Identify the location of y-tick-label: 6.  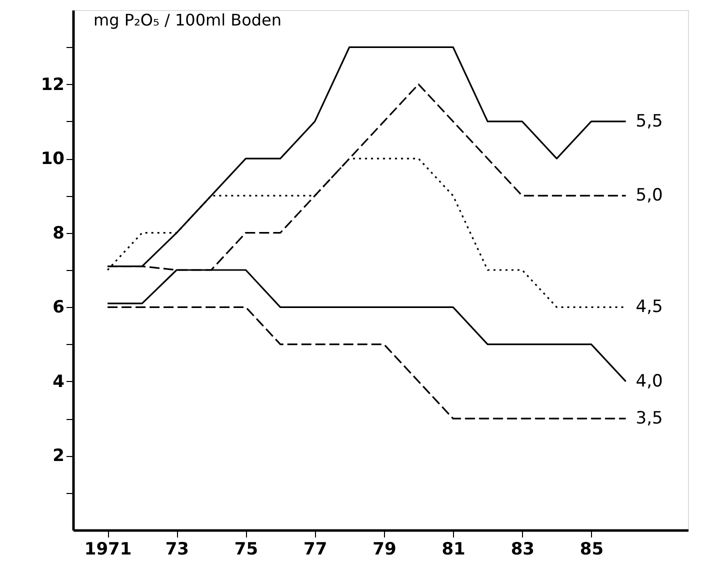
(58, 308).